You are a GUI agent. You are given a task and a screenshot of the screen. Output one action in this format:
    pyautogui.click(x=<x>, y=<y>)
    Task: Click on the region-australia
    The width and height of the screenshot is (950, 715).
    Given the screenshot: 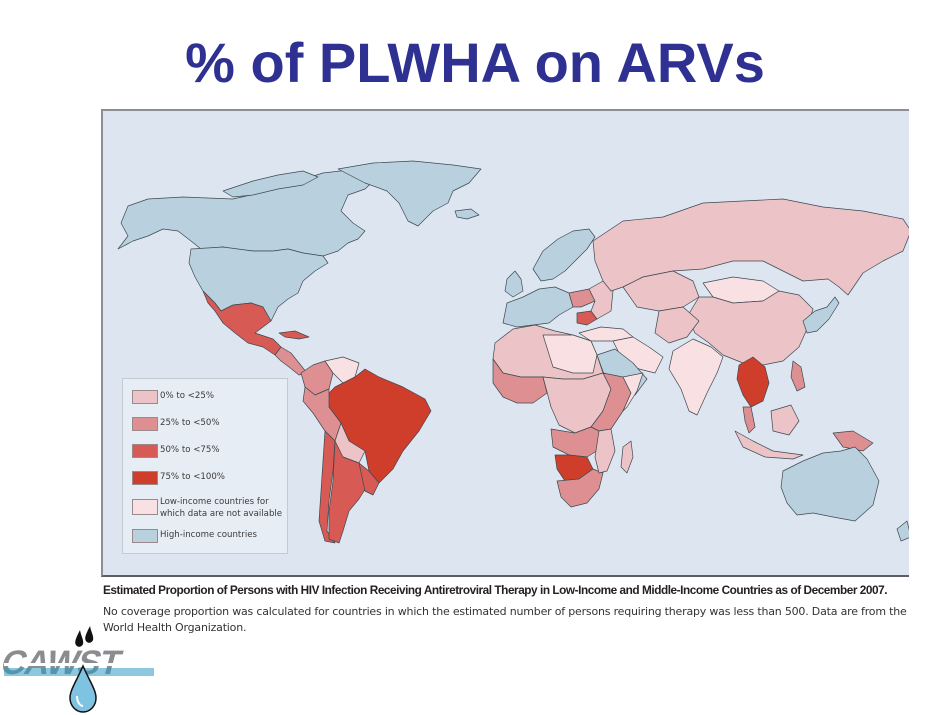 What is the action you would take?
    pyautogui.click(x=830, y=484)
    